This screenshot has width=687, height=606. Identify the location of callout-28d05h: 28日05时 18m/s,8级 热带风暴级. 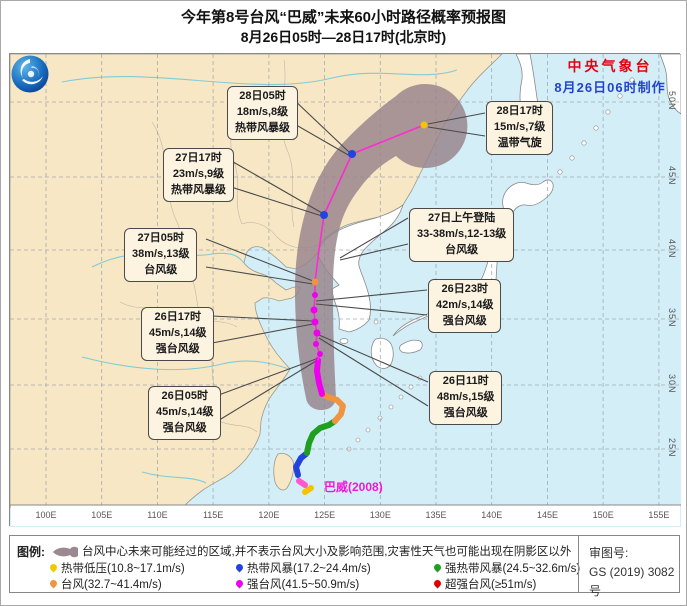
(262, 113).